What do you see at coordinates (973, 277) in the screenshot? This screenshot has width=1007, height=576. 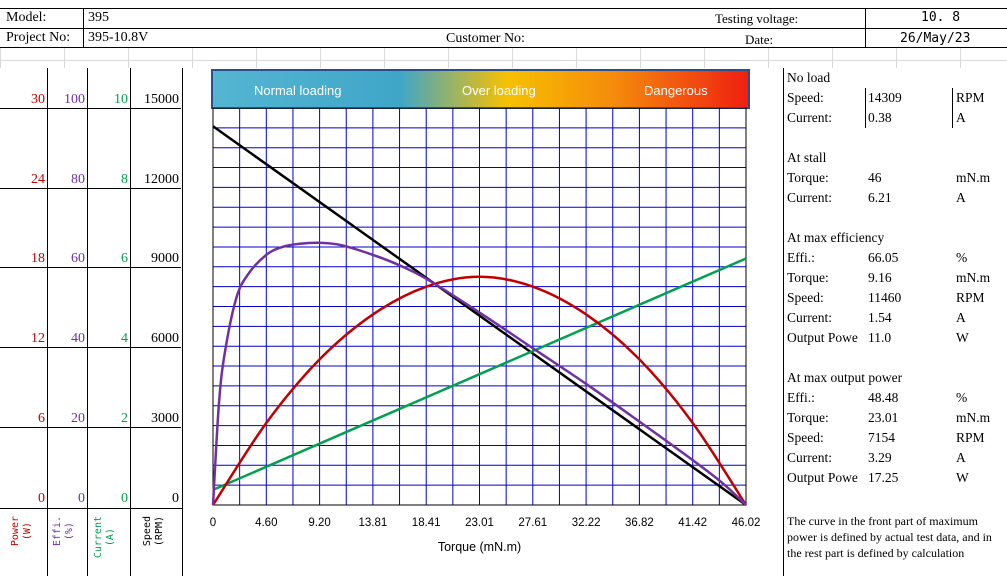 I see `maxeff-torque-unit: mN.m` at bounding box center [973, 277].